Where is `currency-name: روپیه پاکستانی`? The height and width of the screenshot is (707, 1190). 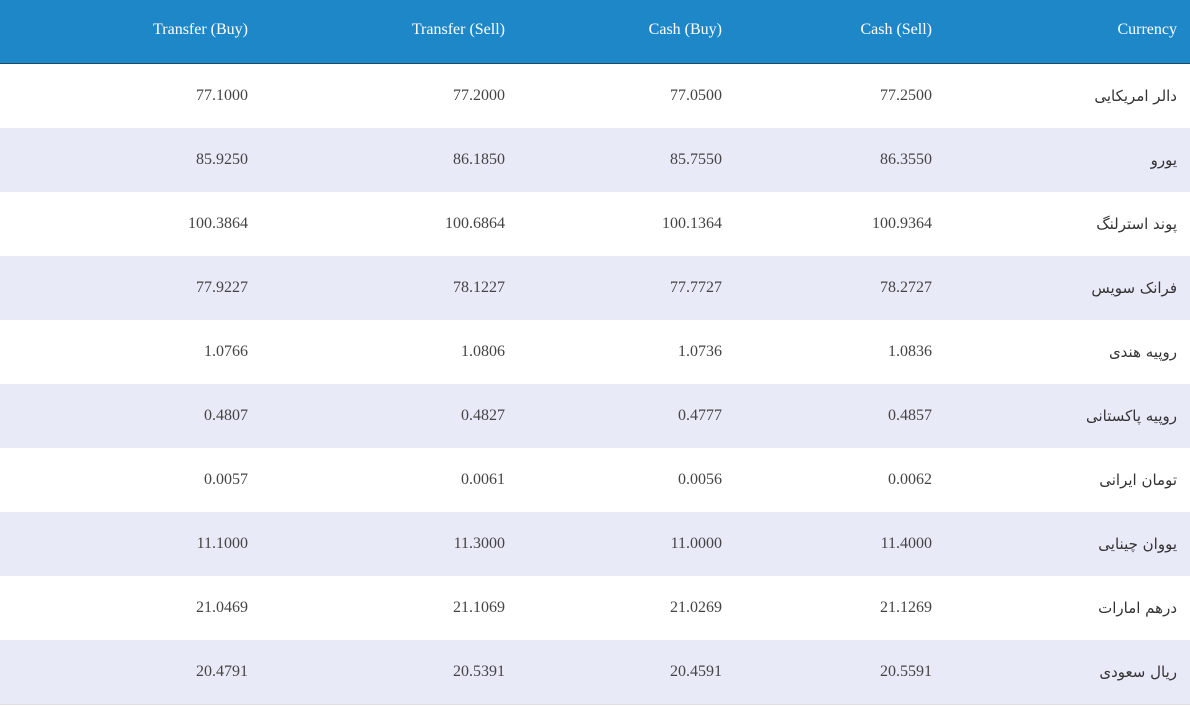 currency-name: روپیه پاکستانی is located at coordinates (1131, 416).